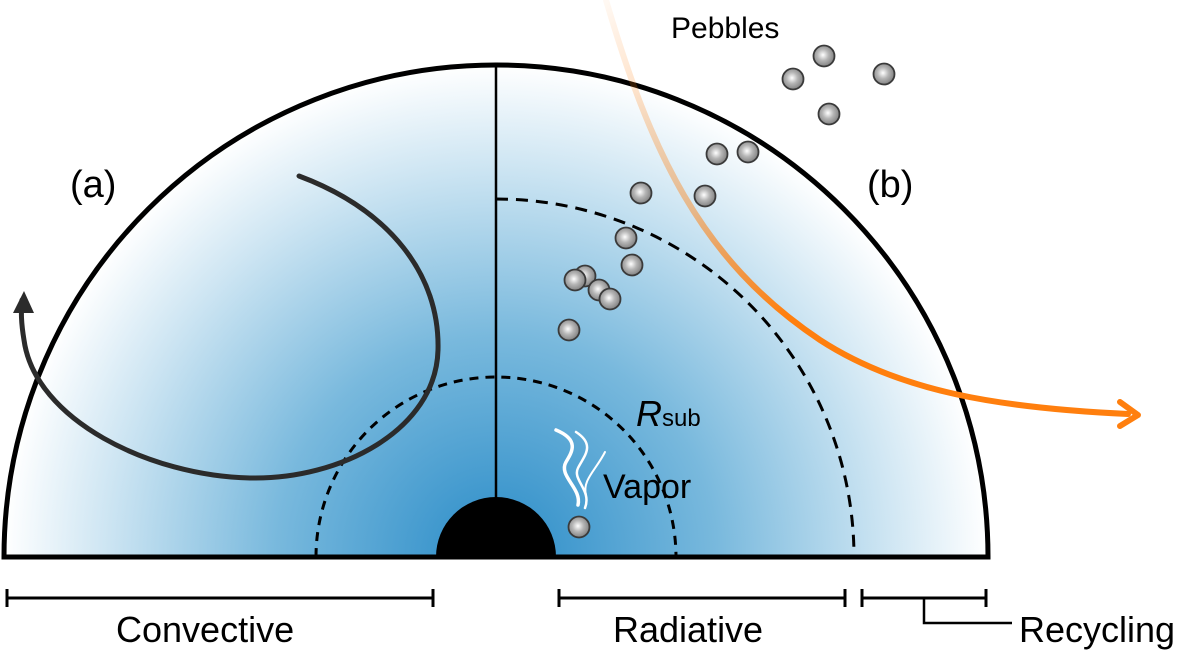  What do you see at coordinates (1097, 629) in the screenshot?
I see `recycling-label: Recycling` at bounding box center [1097, 629].